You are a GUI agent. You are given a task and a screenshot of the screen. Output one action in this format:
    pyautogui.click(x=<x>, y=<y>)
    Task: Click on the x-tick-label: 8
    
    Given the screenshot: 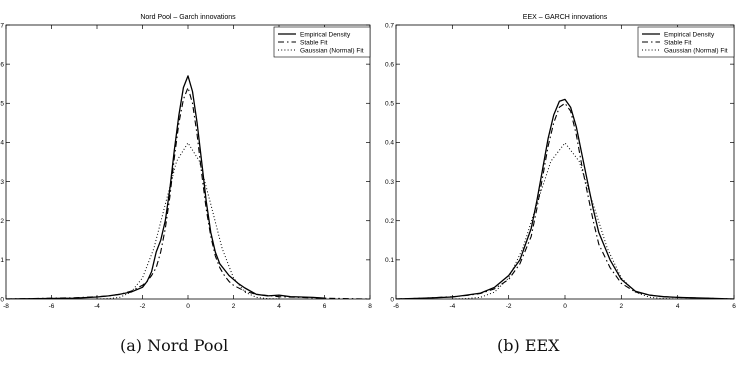 What is the action you would take?
    pyautogui.click(x=370, y=306)
    